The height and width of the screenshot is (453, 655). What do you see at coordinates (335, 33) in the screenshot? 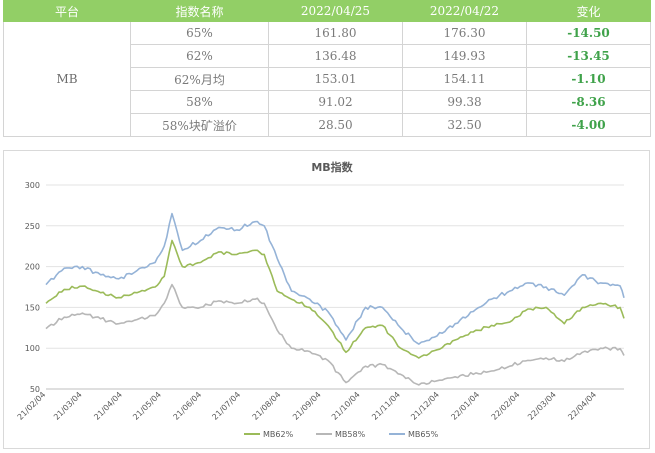
I see `value-current: 161.80` at bounding box center [335, 33].